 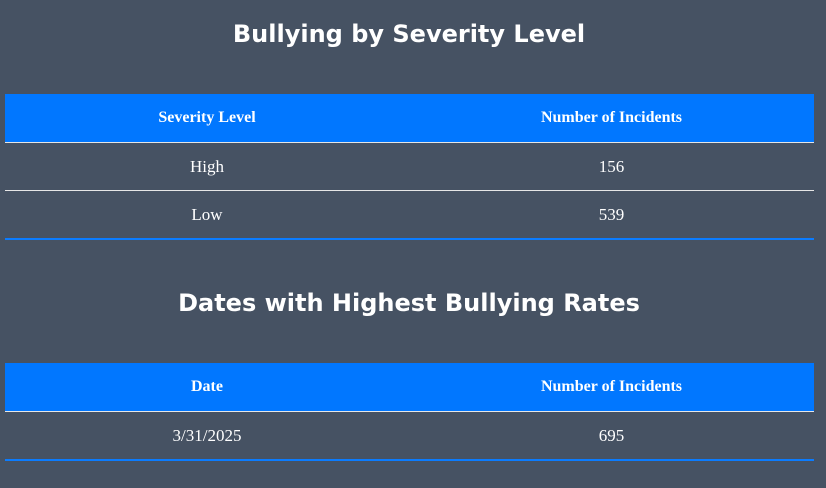 What do you see at coordinates (611, 166) in the screenshot?
I see `incident-count-cell: 156` at bounding box center [611, 166].